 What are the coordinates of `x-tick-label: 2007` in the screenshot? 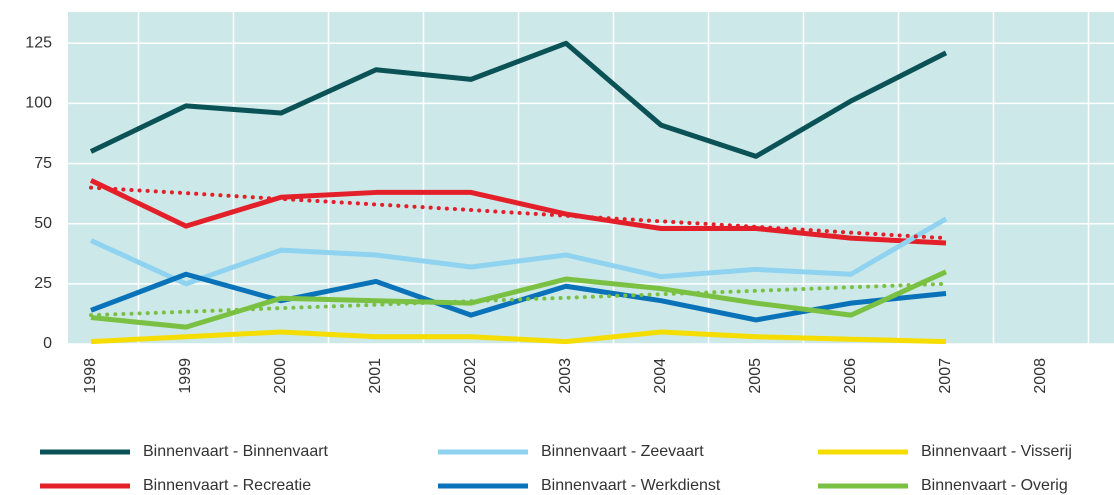 It's located at (945, 376).